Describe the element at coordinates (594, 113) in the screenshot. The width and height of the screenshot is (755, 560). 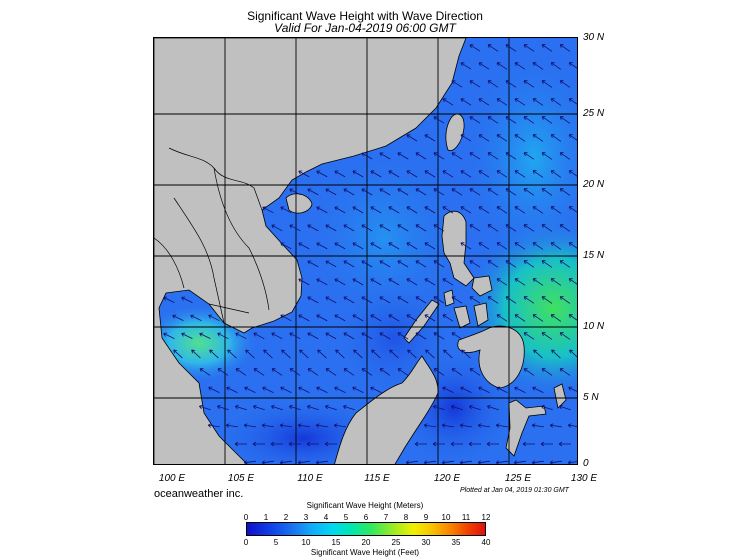
I see `lat-label-25n: 25 N` at that location.